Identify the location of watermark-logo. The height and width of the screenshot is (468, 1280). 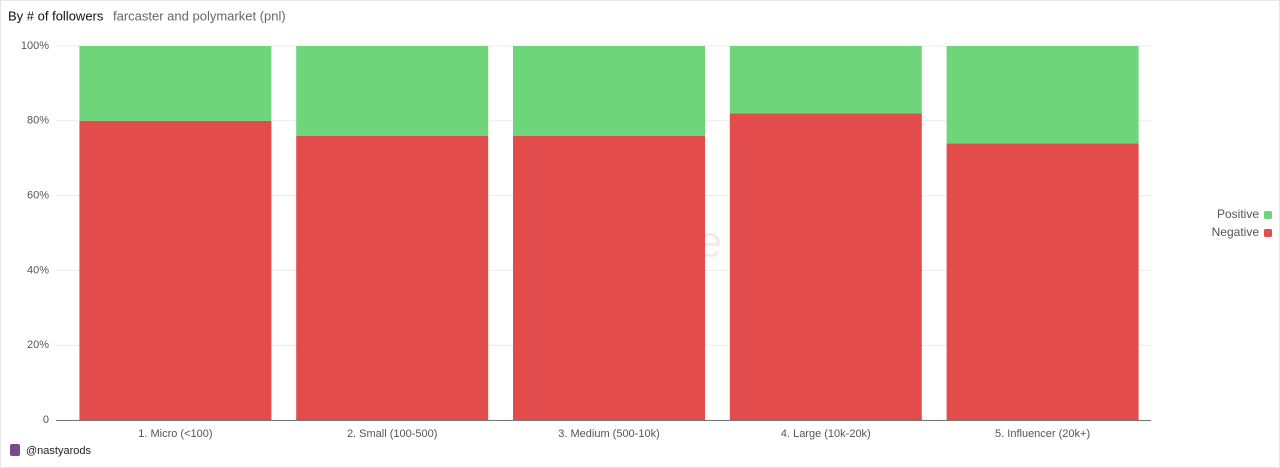
(573, 243).